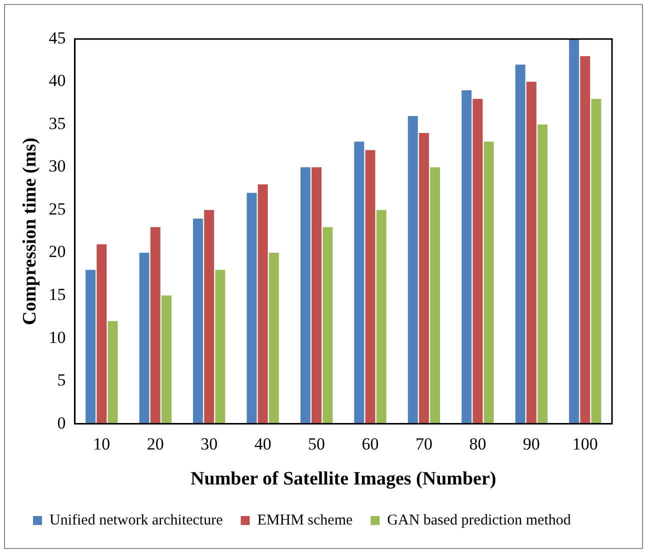 This screenshot has height=553, width=647. Describe the element at coordinates (57, 166) in the screenshot. I see `y-tick-label: 30` at that location.